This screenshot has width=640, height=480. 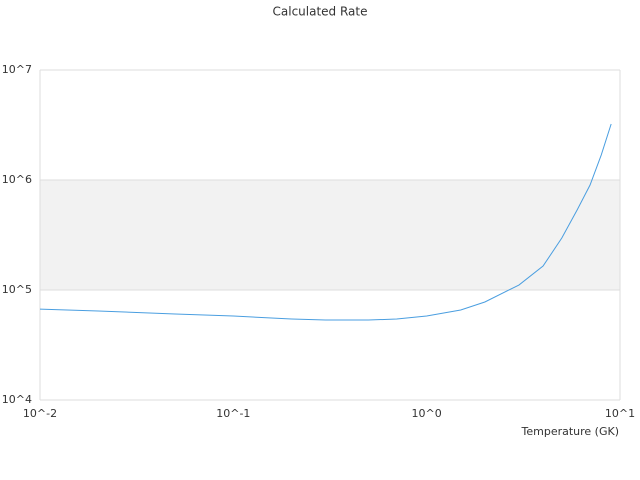 What do you see at coordinates (620, 413) in the screenshot?
I see `x-tick-label: 10^1` at bounding box center [620, 413].